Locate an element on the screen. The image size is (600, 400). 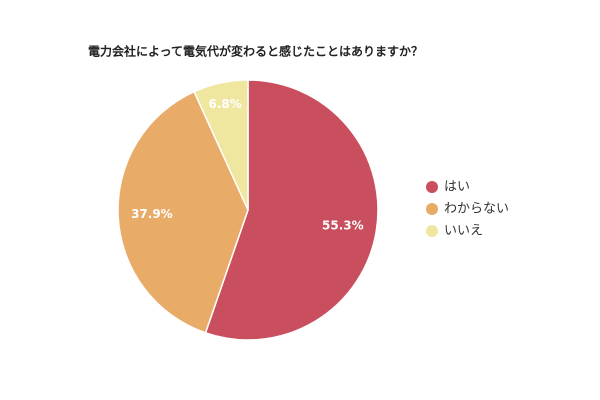
legend-label: はい is located at coordinates (457, 187).